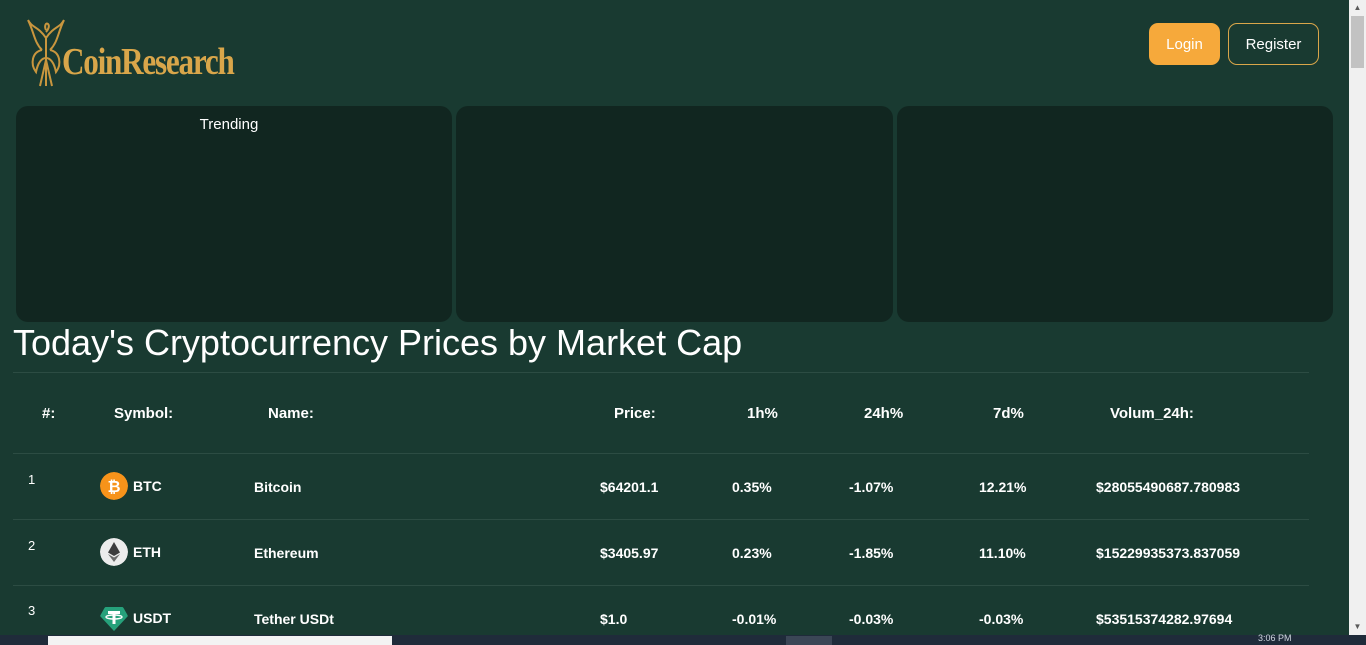 Image resolution: width=1366 pixels, height=645 pixels. What do you see at coordinates (147, 486) in the screenshot?
I see `row-symbol: BTC` at bounding box center [147, 486].